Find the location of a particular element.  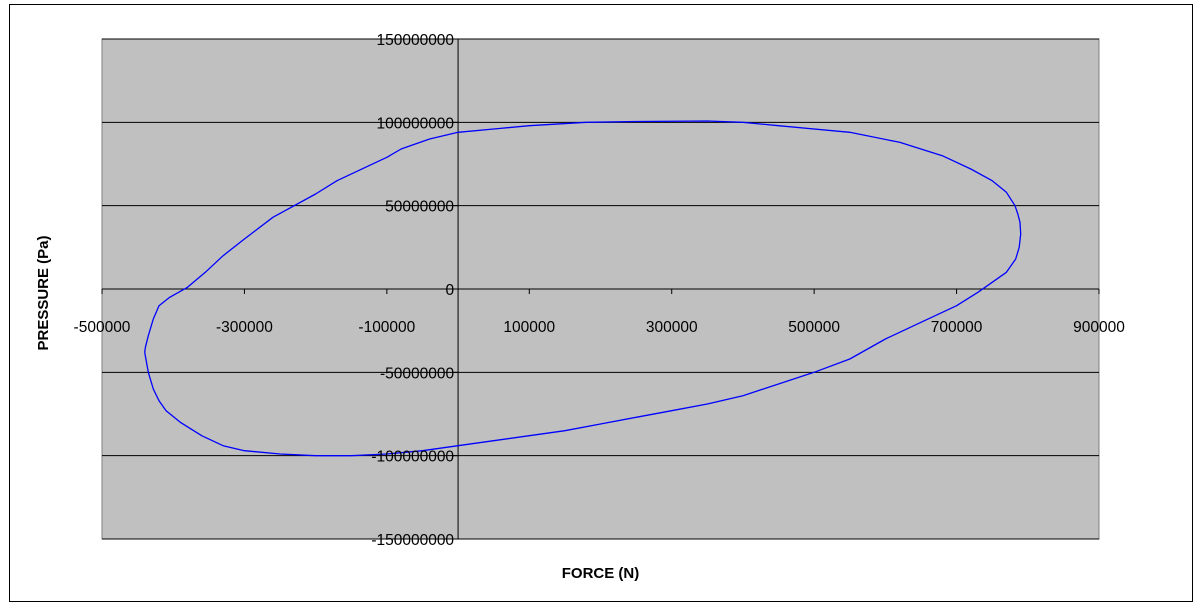

y-tick-label: -50000000 is located at coordinates (417, 373).